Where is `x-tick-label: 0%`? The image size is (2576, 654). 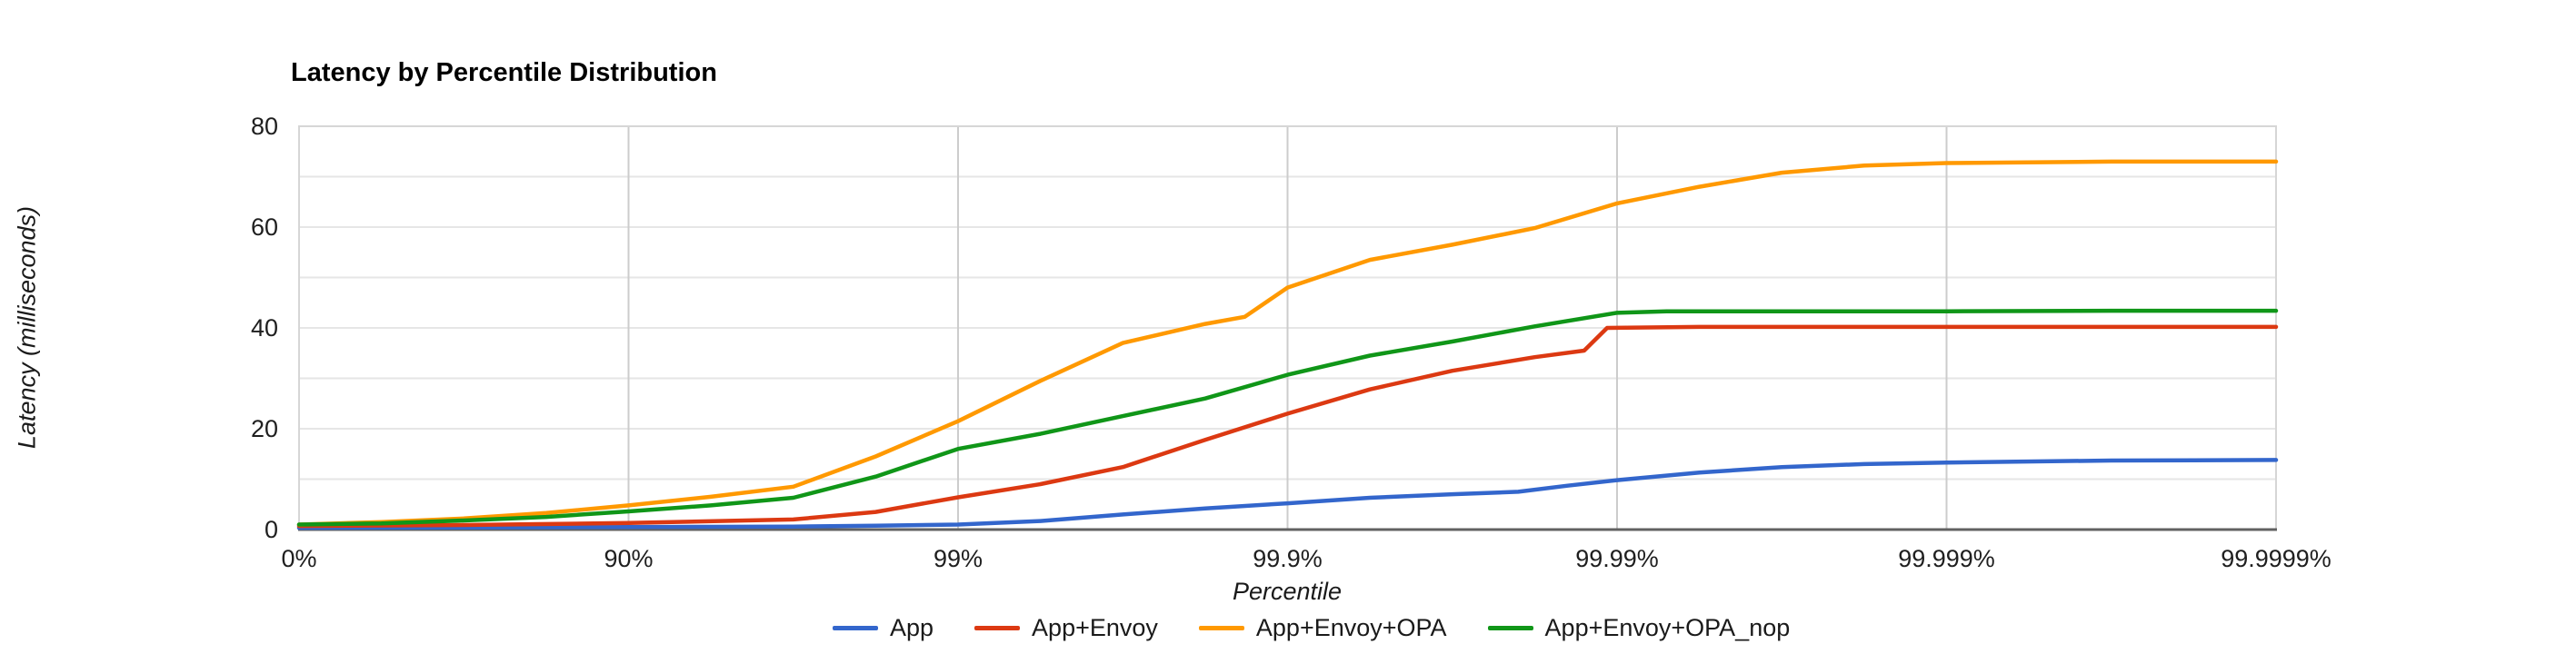
x-tick-label: 0% is located at coordinates (299, 559).